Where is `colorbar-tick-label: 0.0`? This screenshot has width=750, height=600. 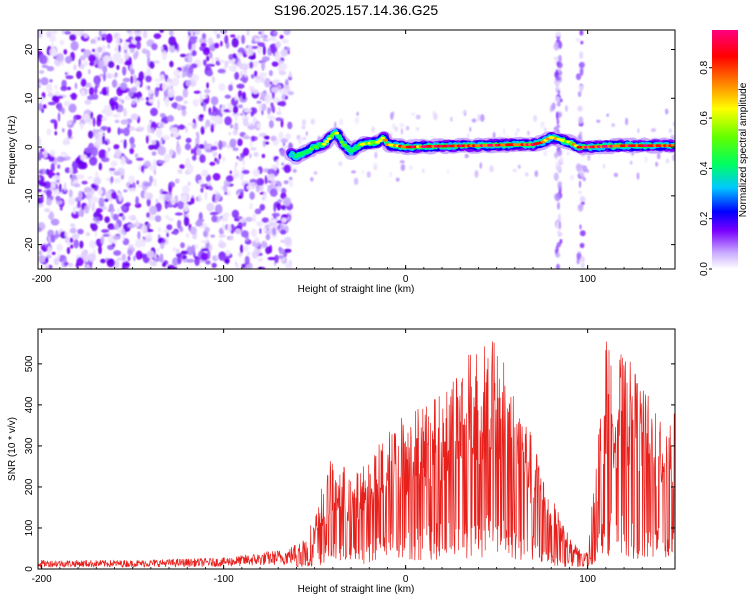
colorbar-tick-label: 0.0 is located at coordinates (704, 269).